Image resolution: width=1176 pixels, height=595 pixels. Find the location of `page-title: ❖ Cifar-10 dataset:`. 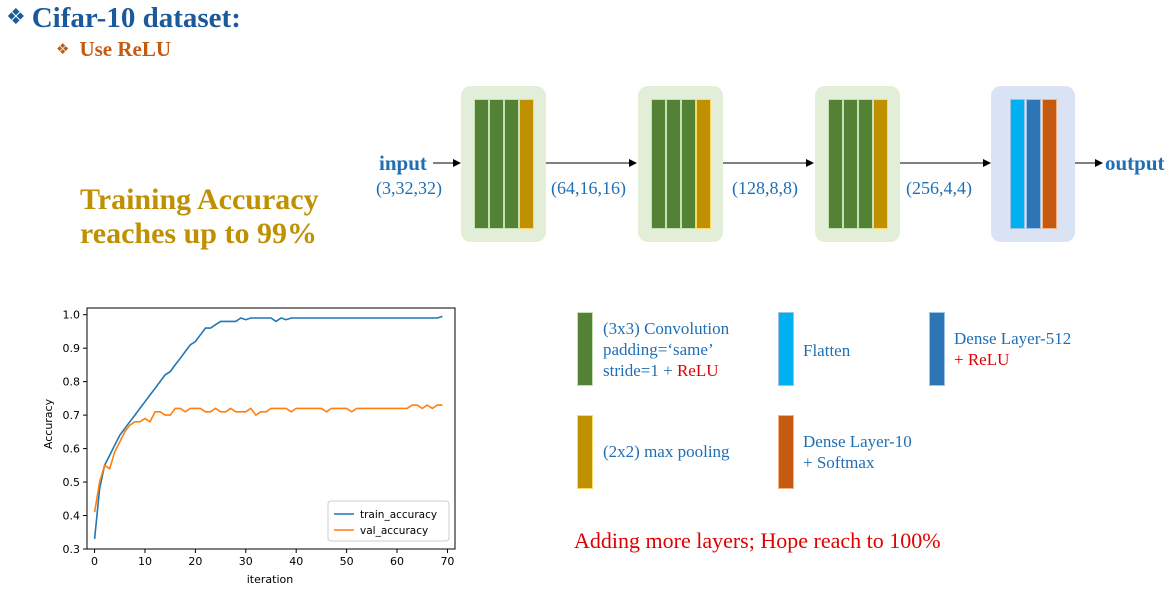

page-title: ❖ Cifar-10 dataset: is located at coordinates (123, 18).